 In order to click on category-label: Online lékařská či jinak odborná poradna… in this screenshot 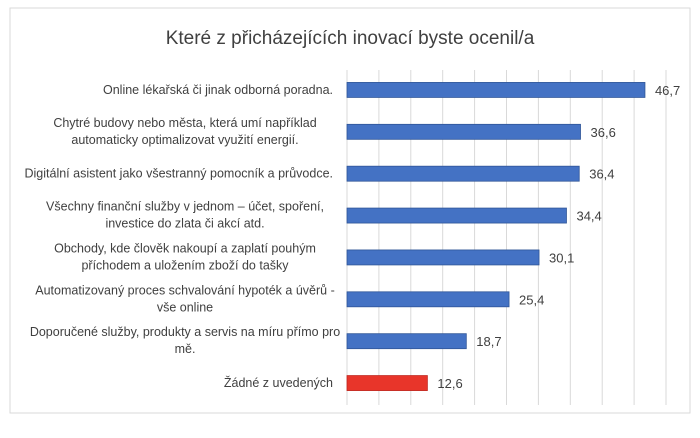, I will do `click(218, 90)`.